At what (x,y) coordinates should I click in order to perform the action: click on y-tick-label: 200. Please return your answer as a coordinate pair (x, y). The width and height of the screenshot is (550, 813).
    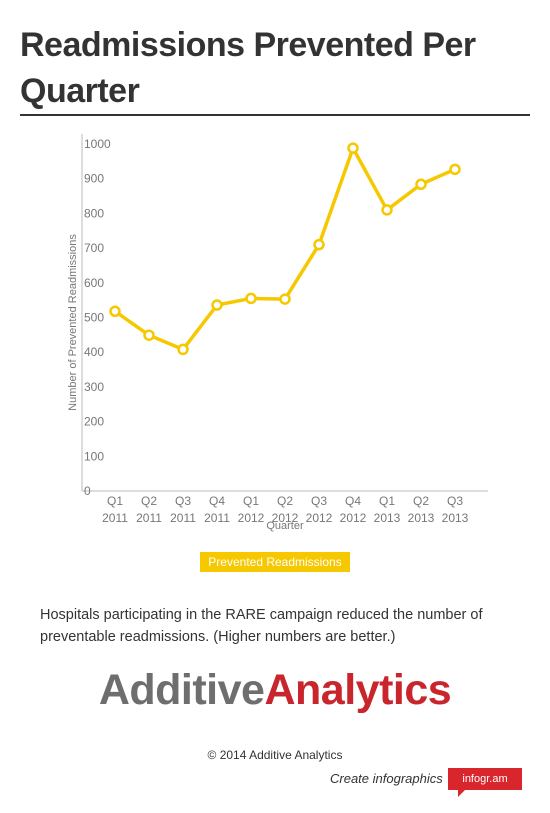
    Looking at the image, I should click on (94, 422).